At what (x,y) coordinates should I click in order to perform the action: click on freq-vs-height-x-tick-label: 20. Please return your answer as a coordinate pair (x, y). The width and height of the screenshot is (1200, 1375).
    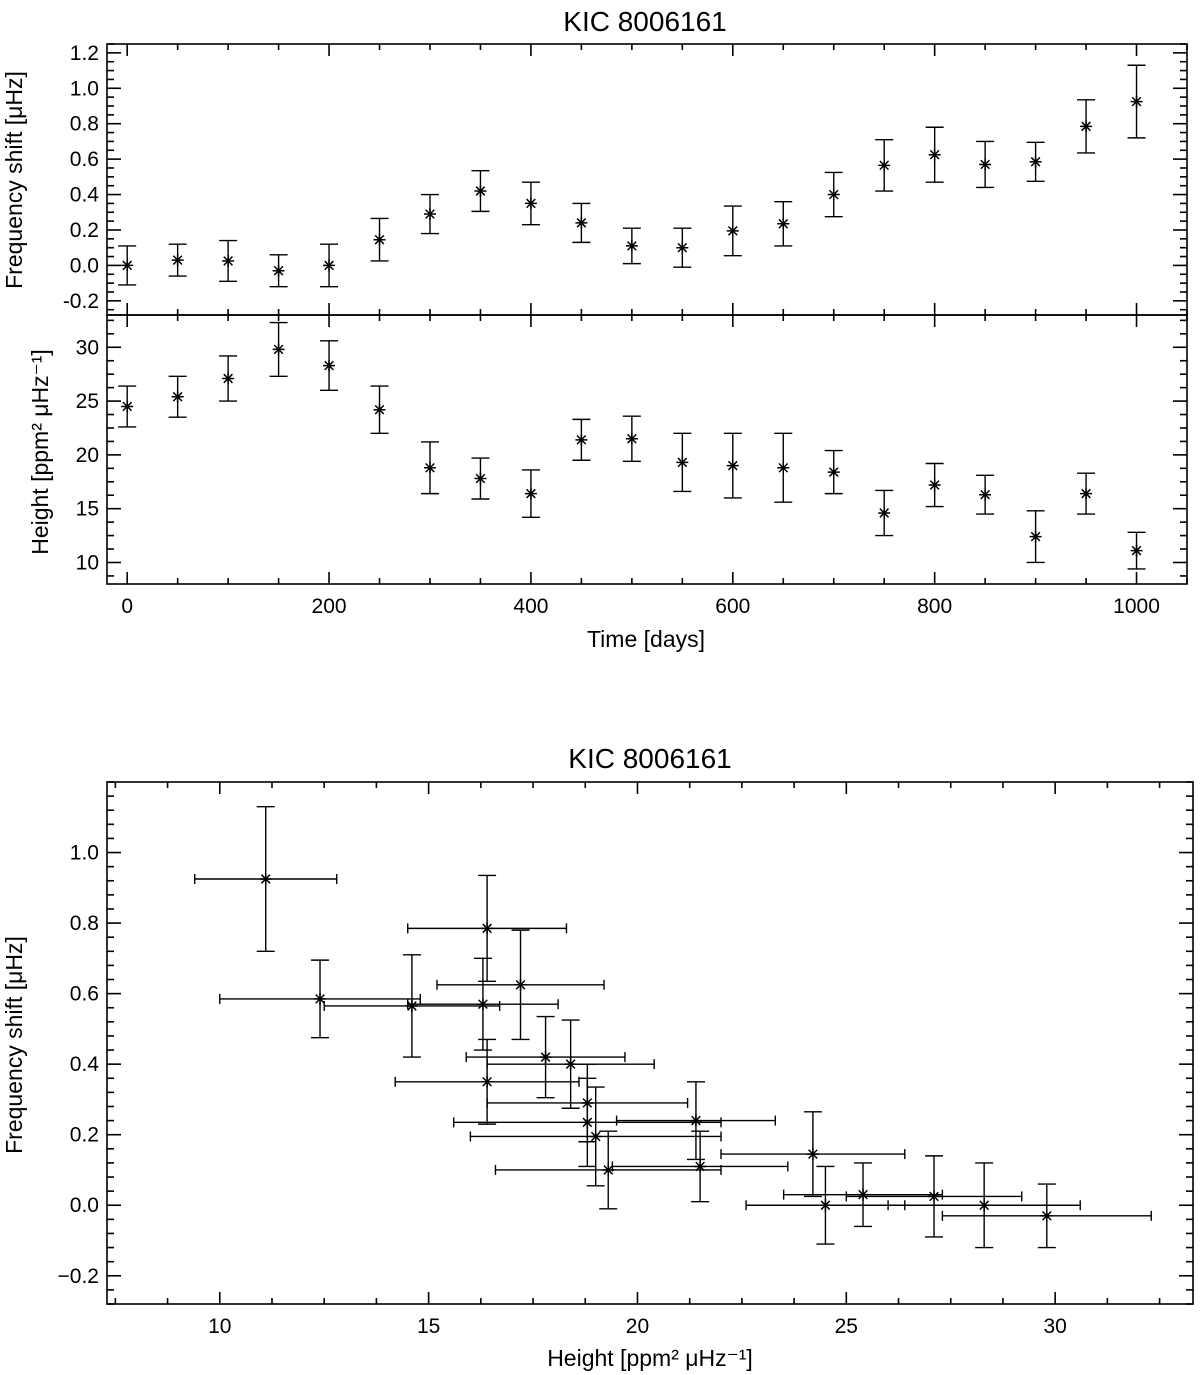
    Looking at the image, I should click on (637, 1326).